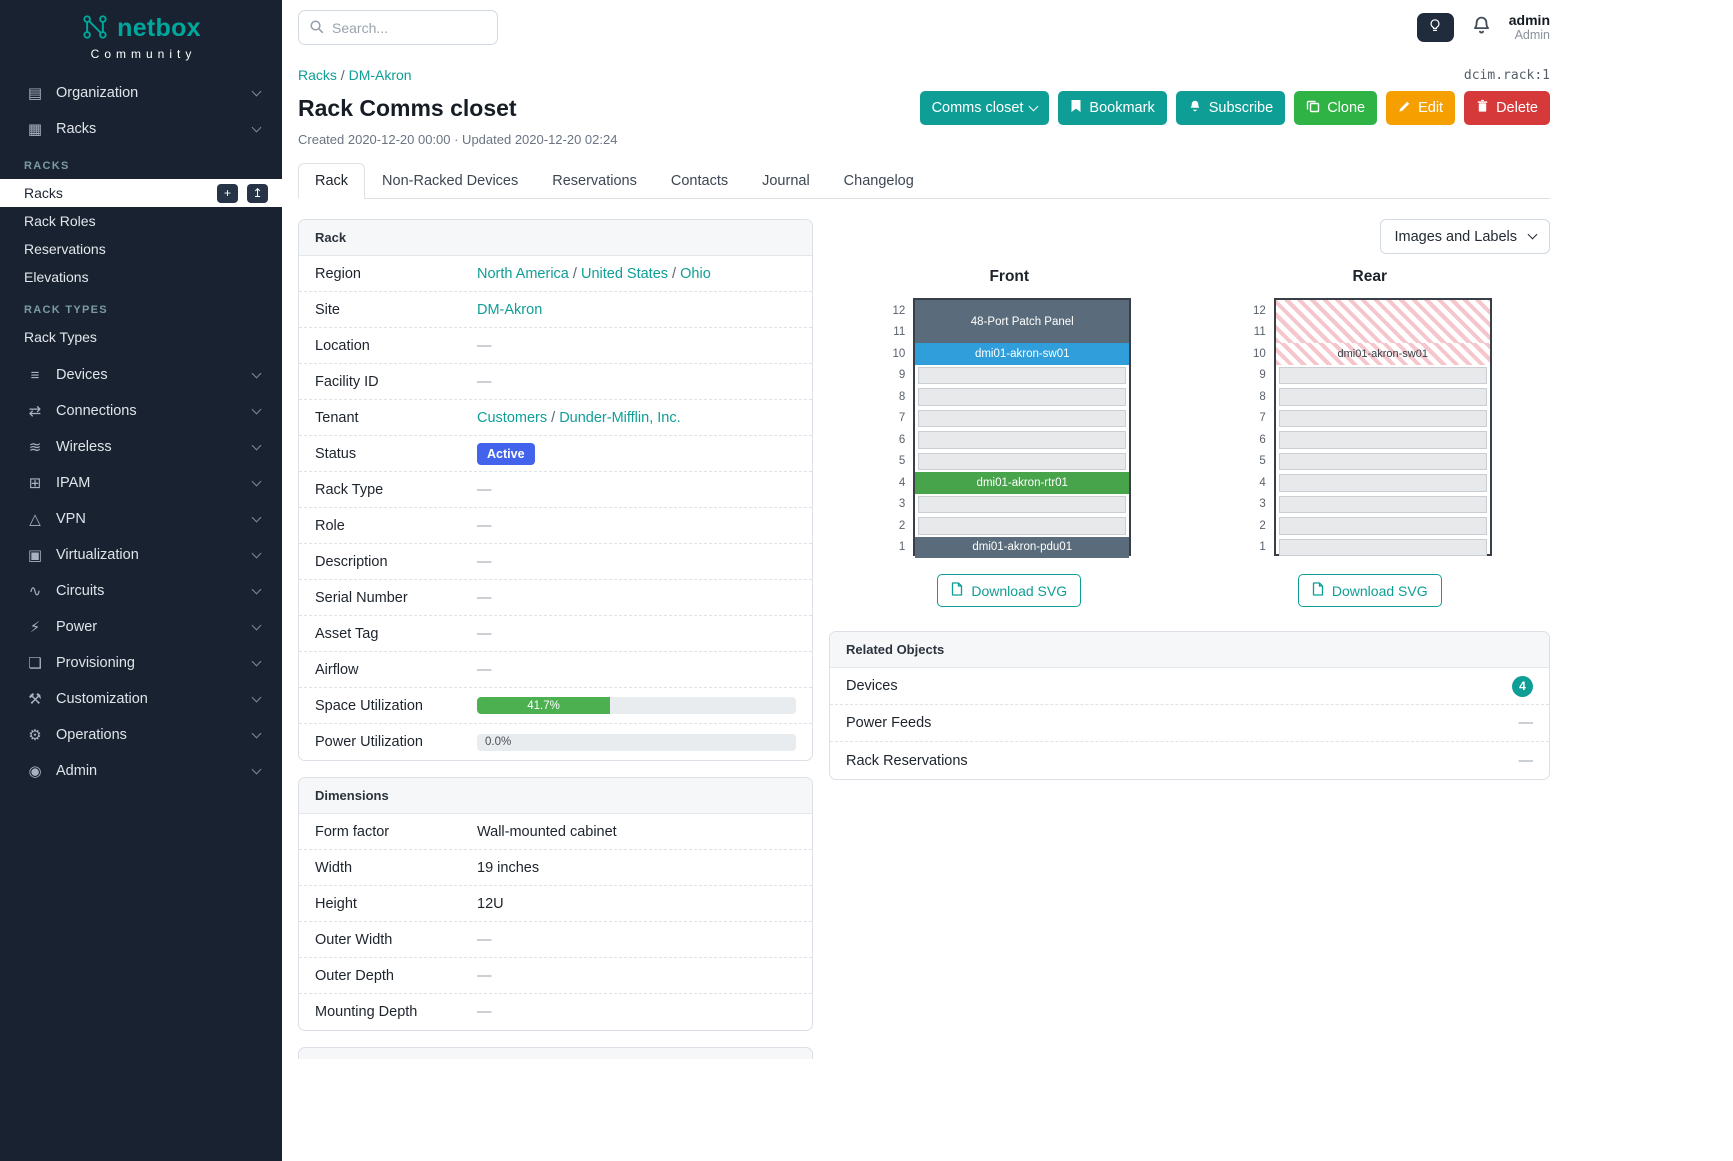  What do you see at coordinates (450, 181) in the screenshot?
I see `tab-non-racked-devices: Non-Racked Devices` at bounding box center [450, 181].